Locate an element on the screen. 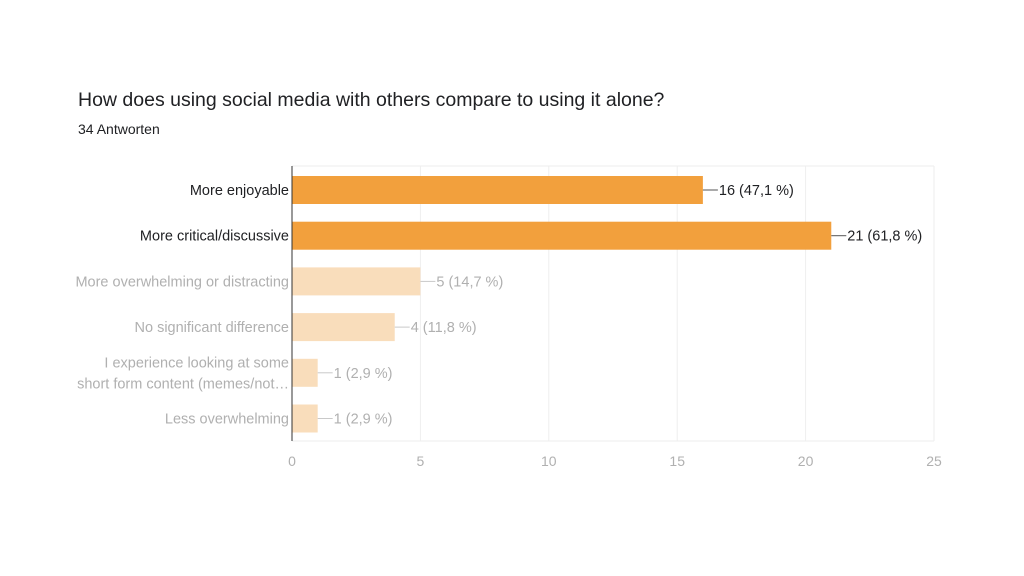  data-label: 4 (11,8 %) is located at coordinates (444, 328).